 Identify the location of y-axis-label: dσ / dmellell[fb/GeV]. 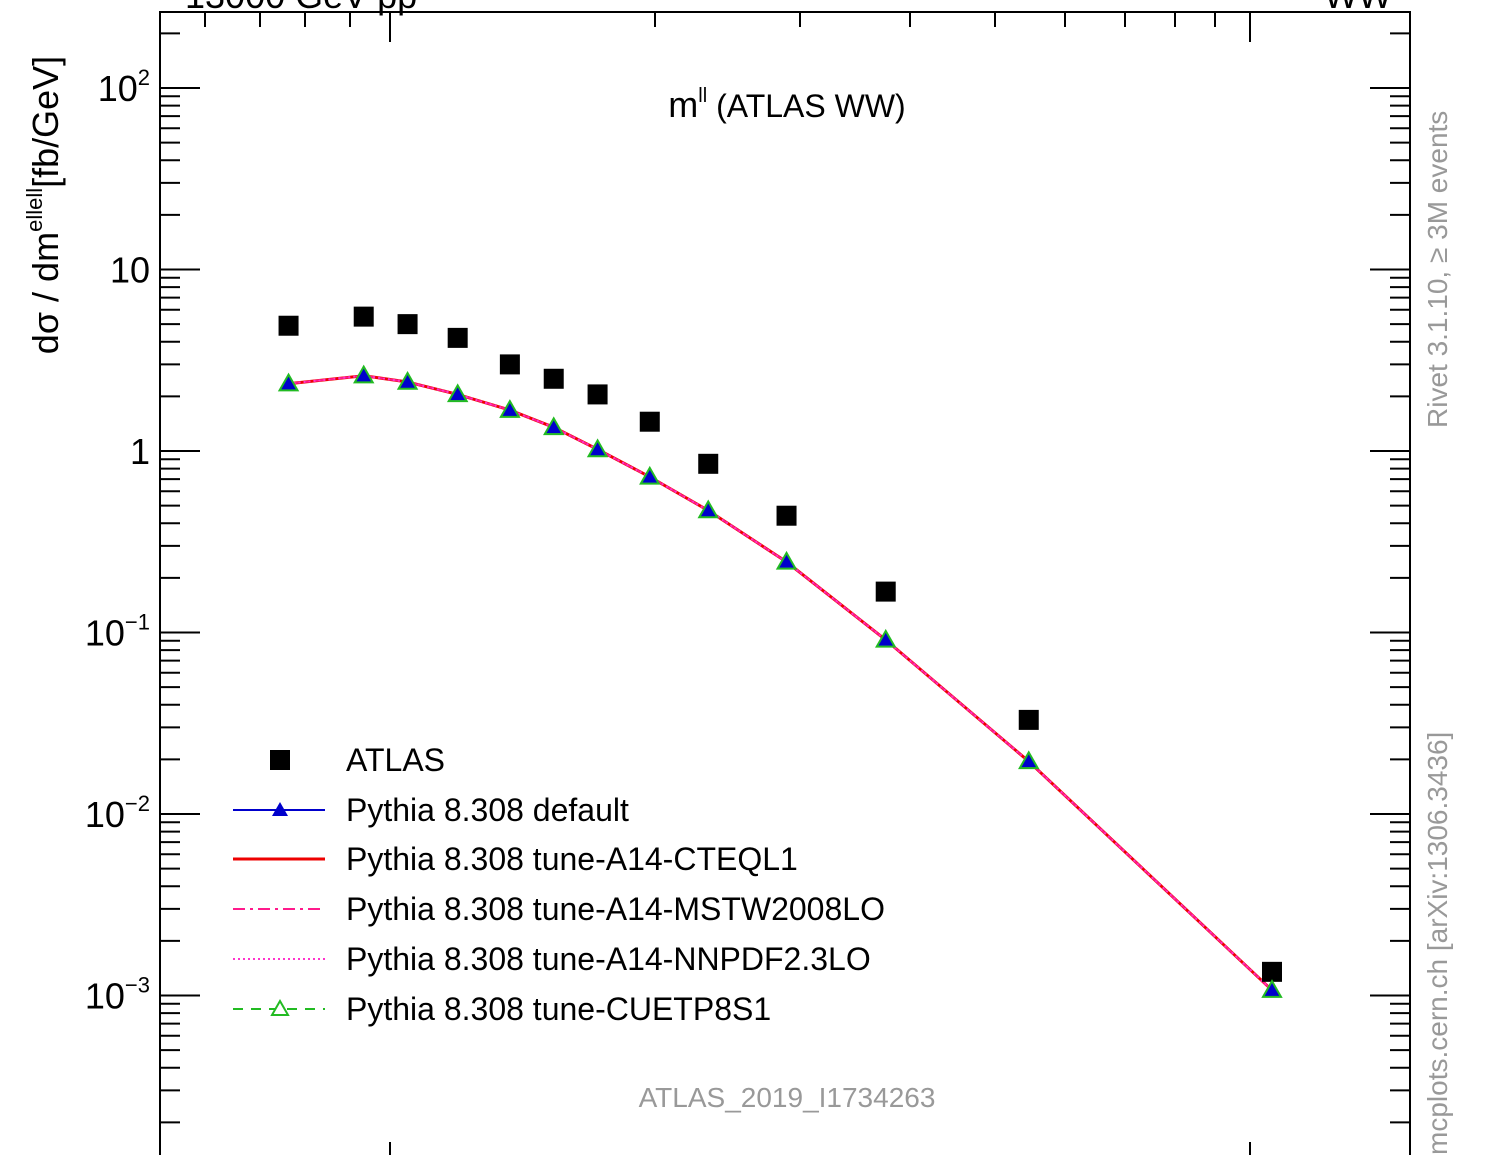
(44, 205).